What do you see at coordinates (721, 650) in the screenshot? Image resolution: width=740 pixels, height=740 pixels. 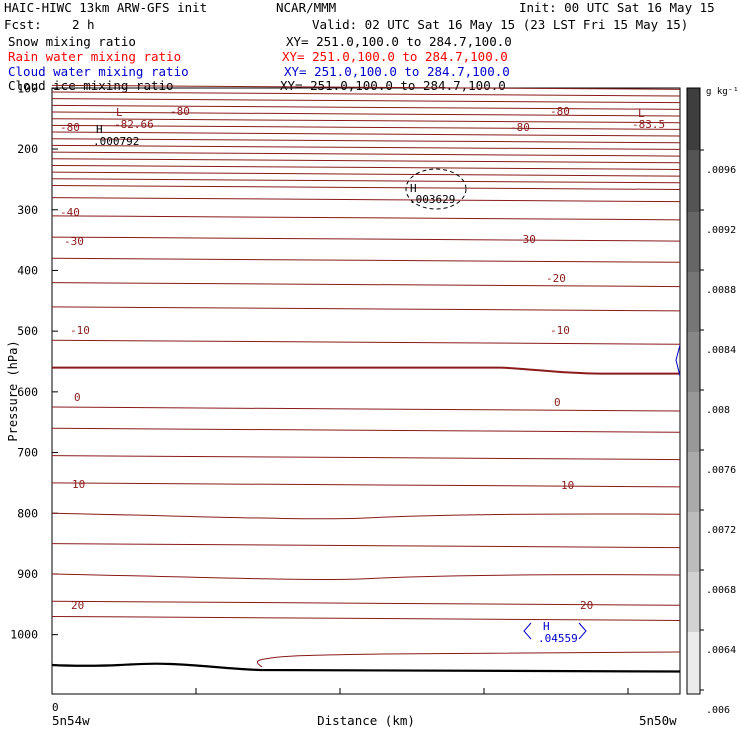 I see `colorbar-tick-label: .0064` at bounding box center [721, 650].